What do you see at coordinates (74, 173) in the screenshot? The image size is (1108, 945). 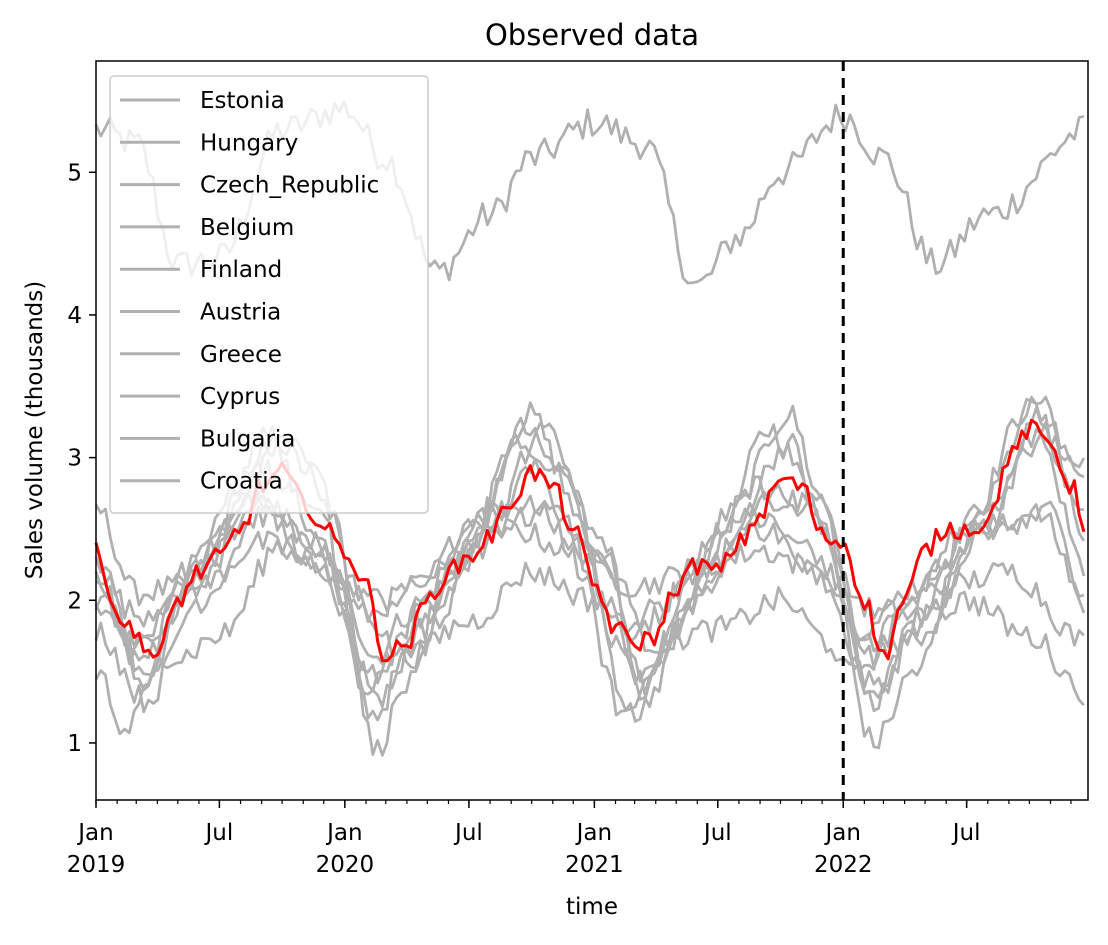 I see `y-tick-label: 5` at bounding box center [74, 173].